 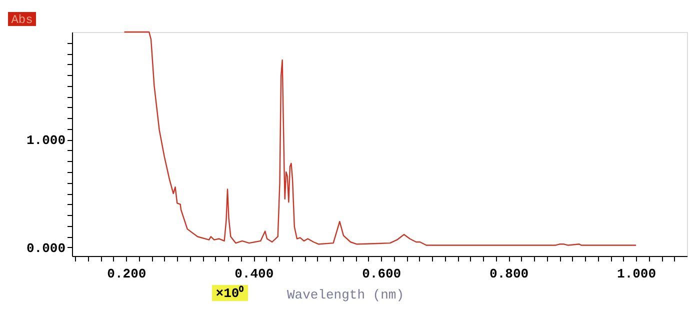 I want to click on x-tick-label: 0.200, so click(x=126, y=274).